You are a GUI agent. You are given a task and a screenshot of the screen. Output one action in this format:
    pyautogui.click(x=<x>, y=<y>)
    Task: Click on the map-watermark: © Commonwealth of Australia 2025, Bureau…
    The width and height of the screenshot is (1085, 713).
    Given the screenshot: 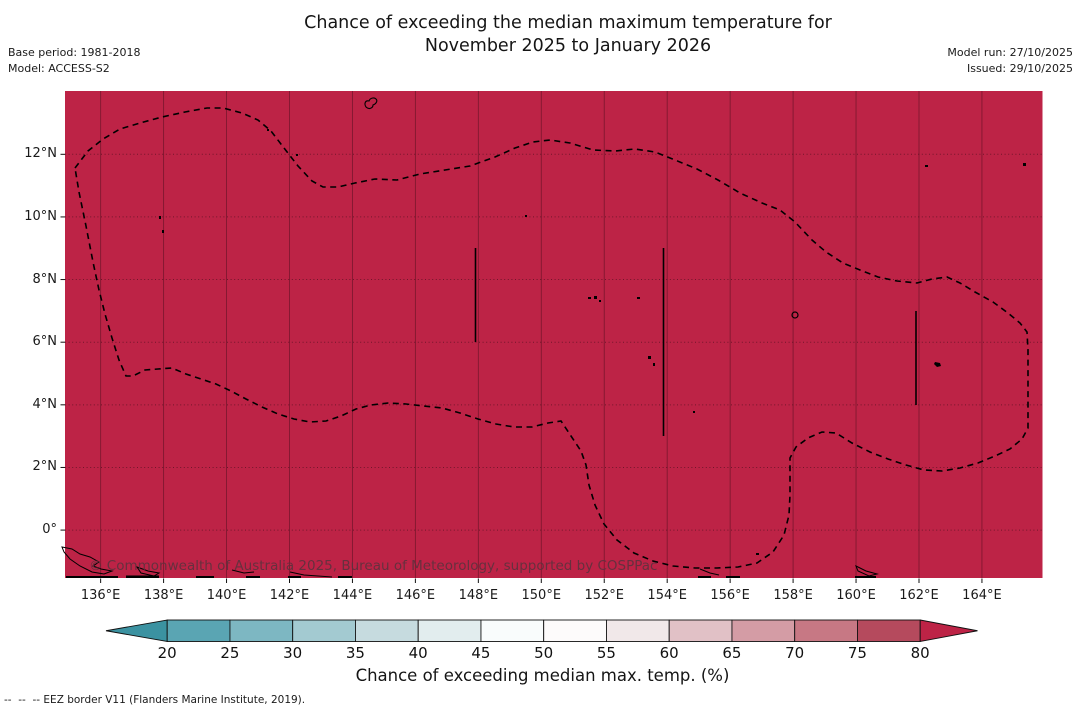 What is the action you would take?
    pyautogui.click(x=373, y=566)
    